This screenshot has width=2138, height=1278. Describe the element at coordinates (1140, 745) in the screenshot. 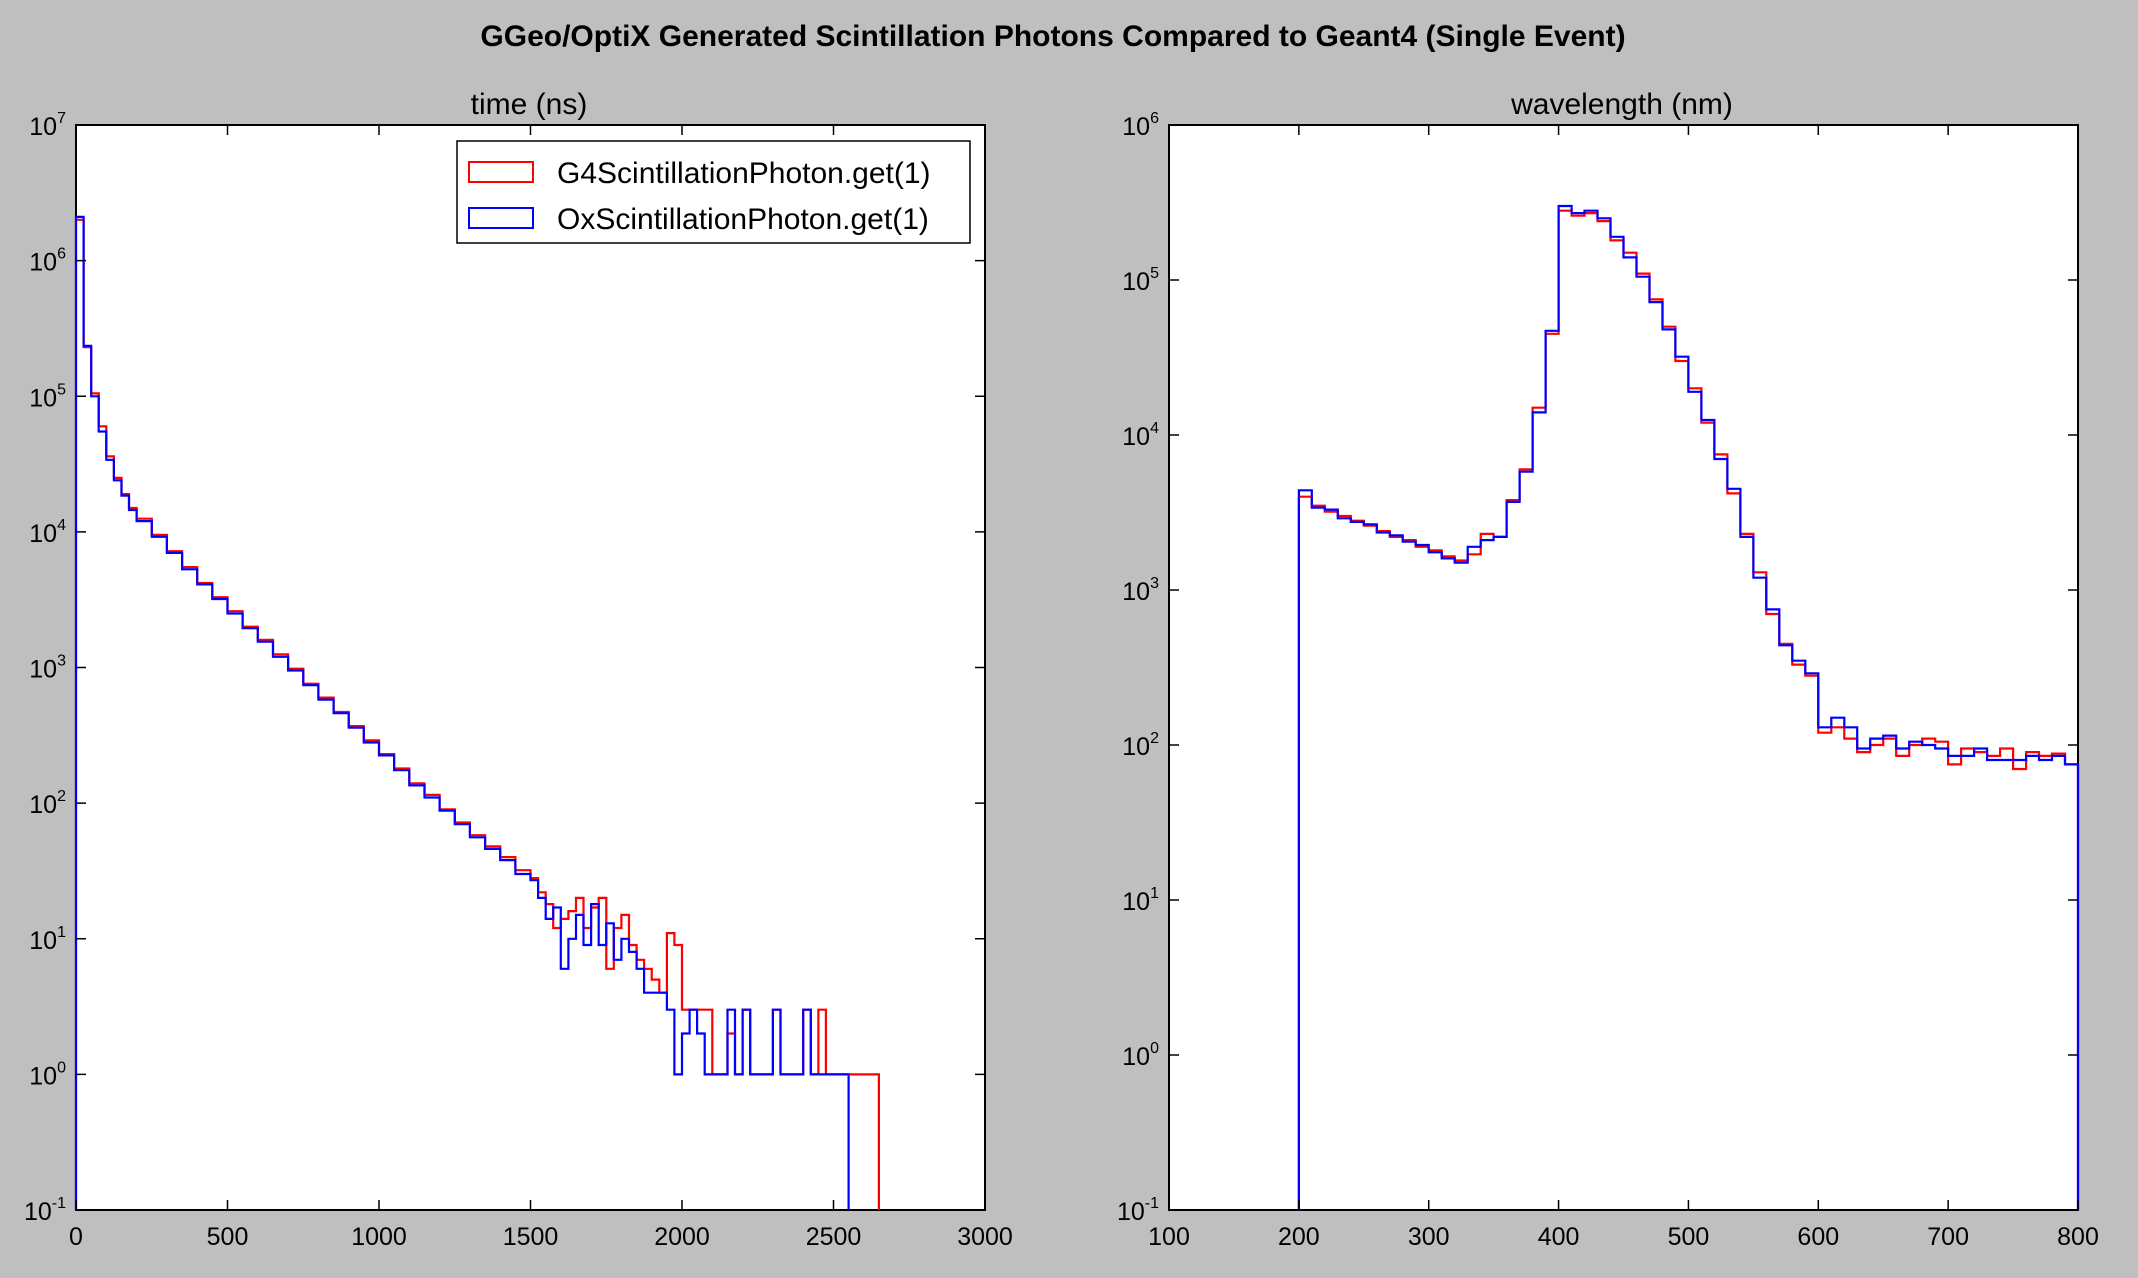

I see `wavelength-ytick-label: 10²` at that location.